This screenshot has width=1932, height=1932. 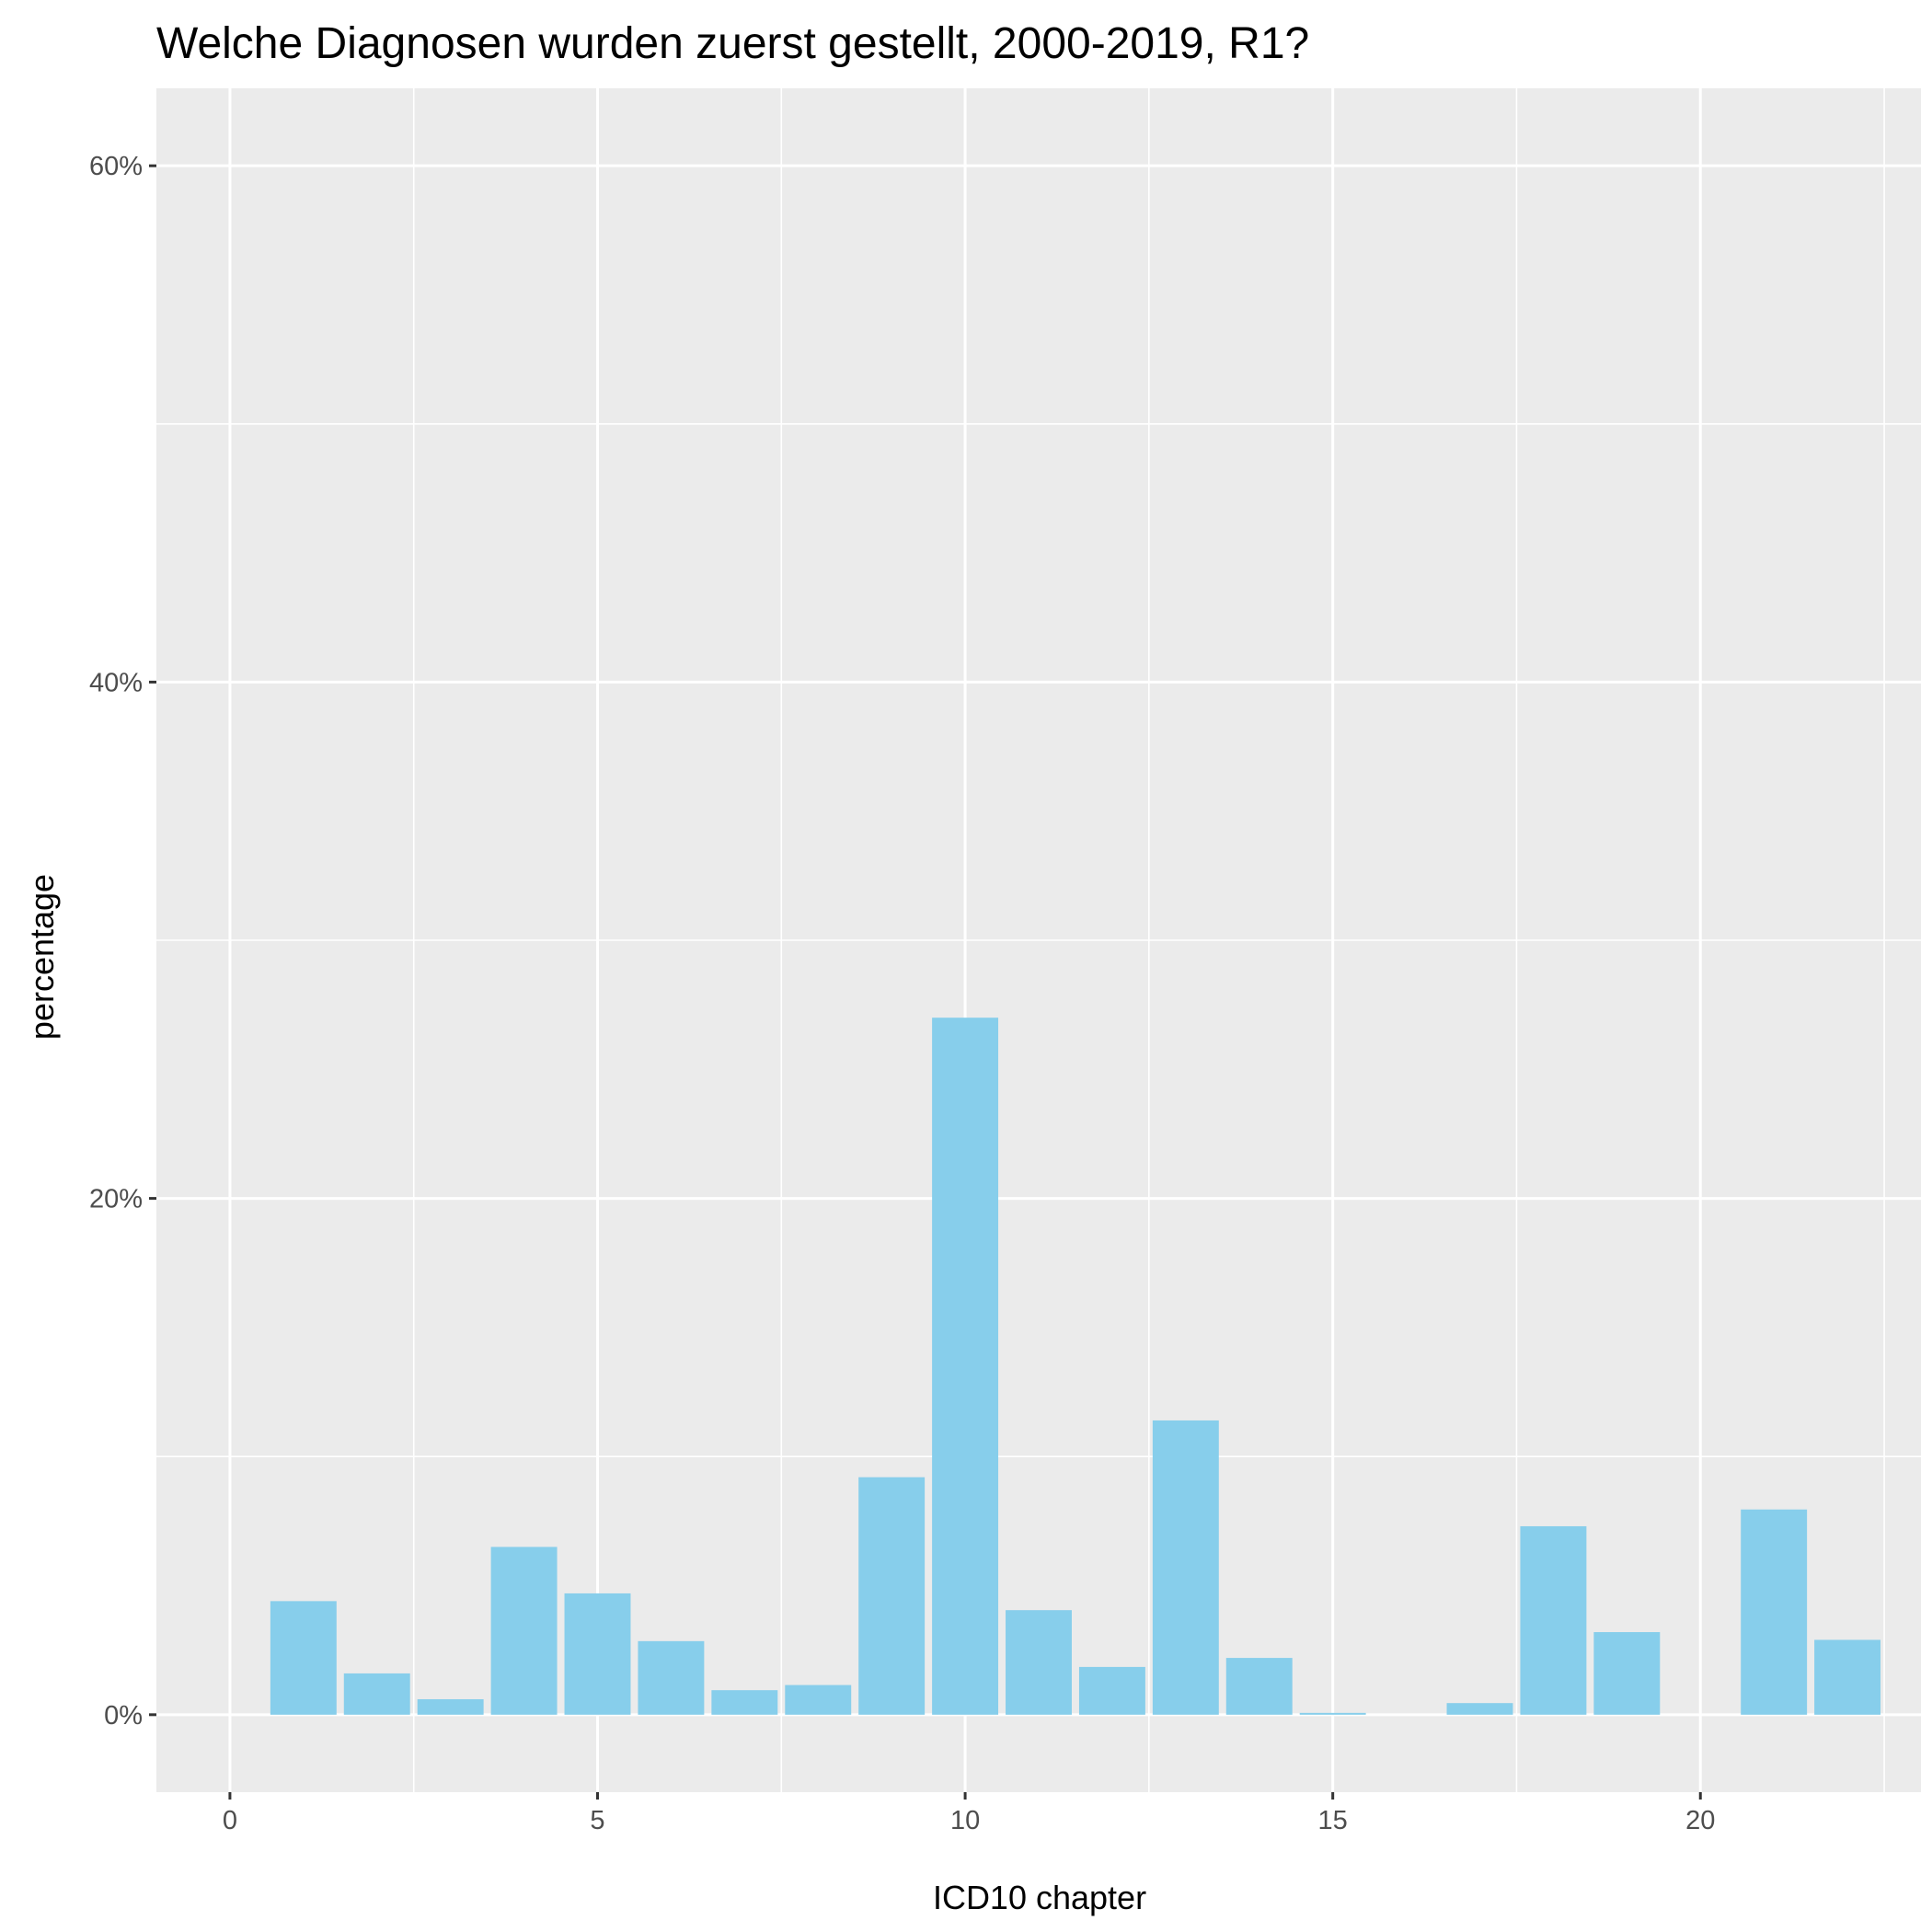 What do you see at coordinates (42, 957) in the screenshot?
I see `y-axis-title: percentage` at bounding box center [42, 957].